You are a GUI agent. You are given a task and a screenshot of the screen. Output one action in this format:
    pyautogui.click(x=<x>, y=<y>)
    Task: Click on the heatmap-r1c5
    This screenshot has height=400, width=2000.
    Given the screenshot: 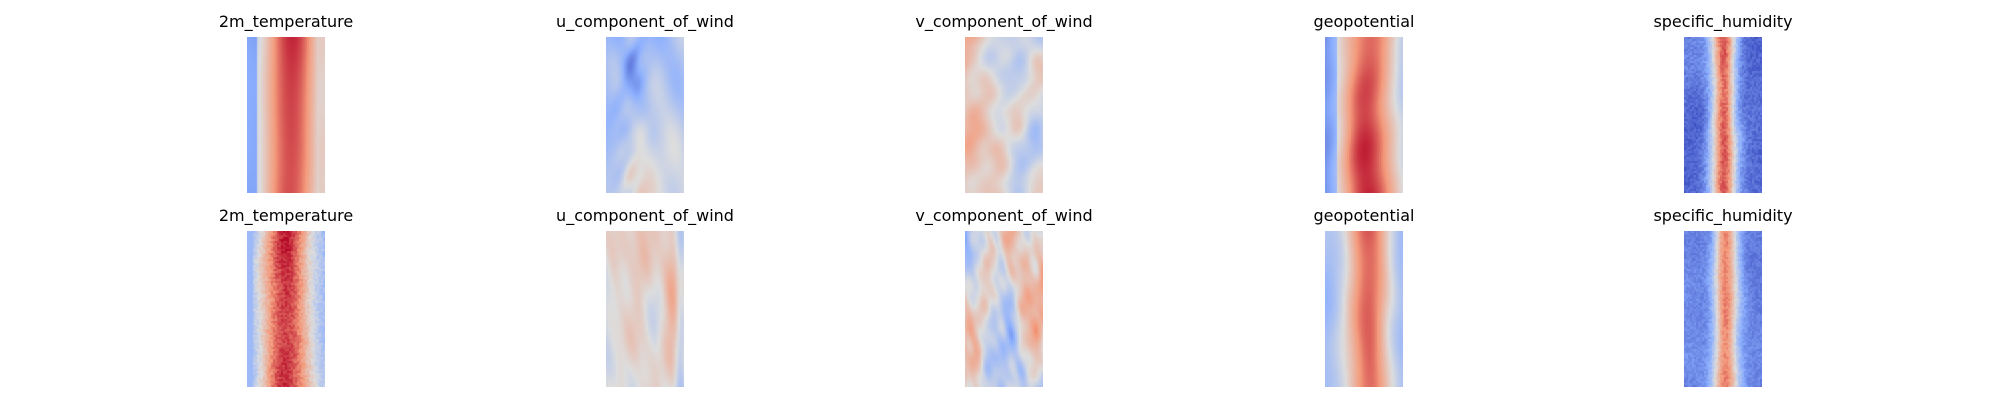 What is the action you would take?
    pyautogui.click(x=1723, y=115)
    